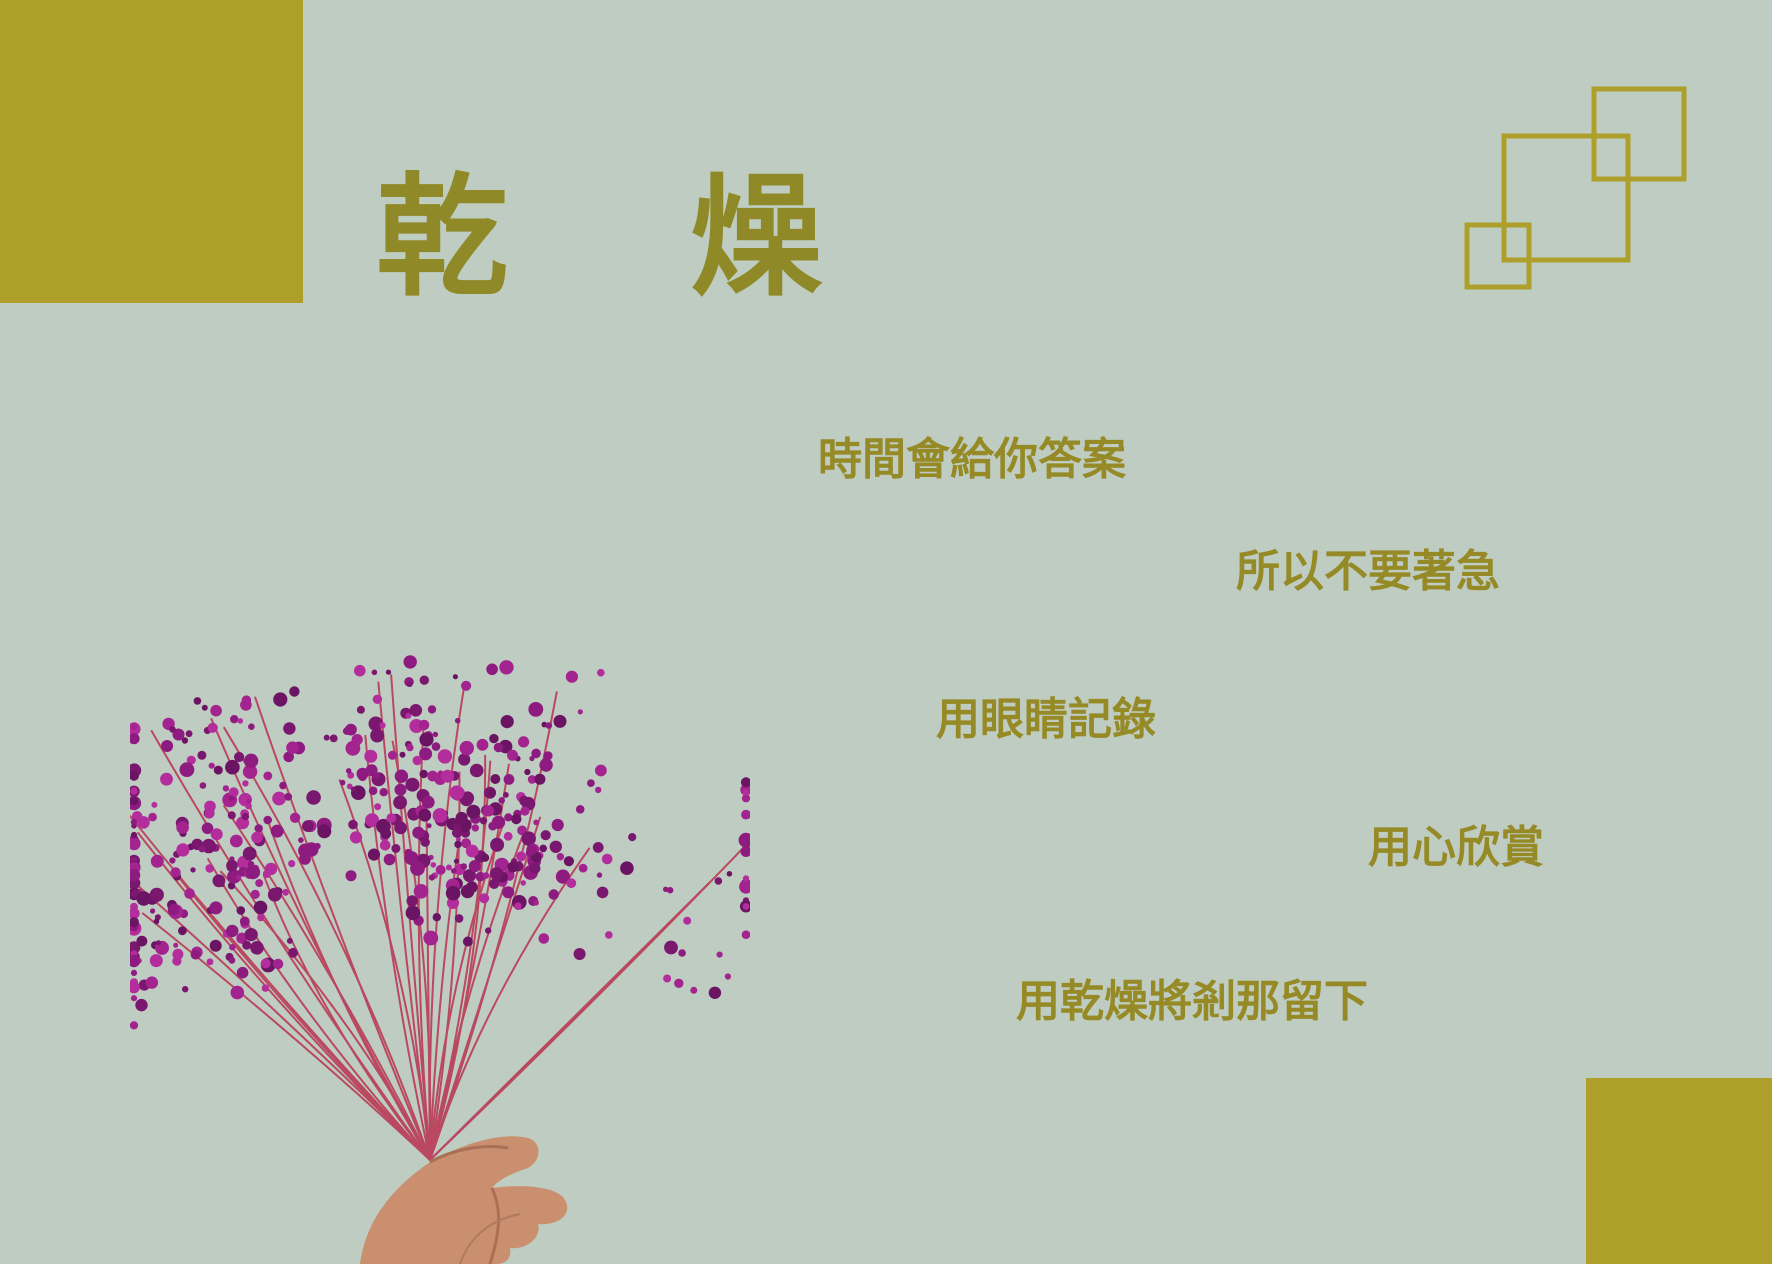 The width and height of the screenshot is (1772, 1264). I want to click on poem-line-5: 用乾燥將剎那留下, so click(1192, 1001).